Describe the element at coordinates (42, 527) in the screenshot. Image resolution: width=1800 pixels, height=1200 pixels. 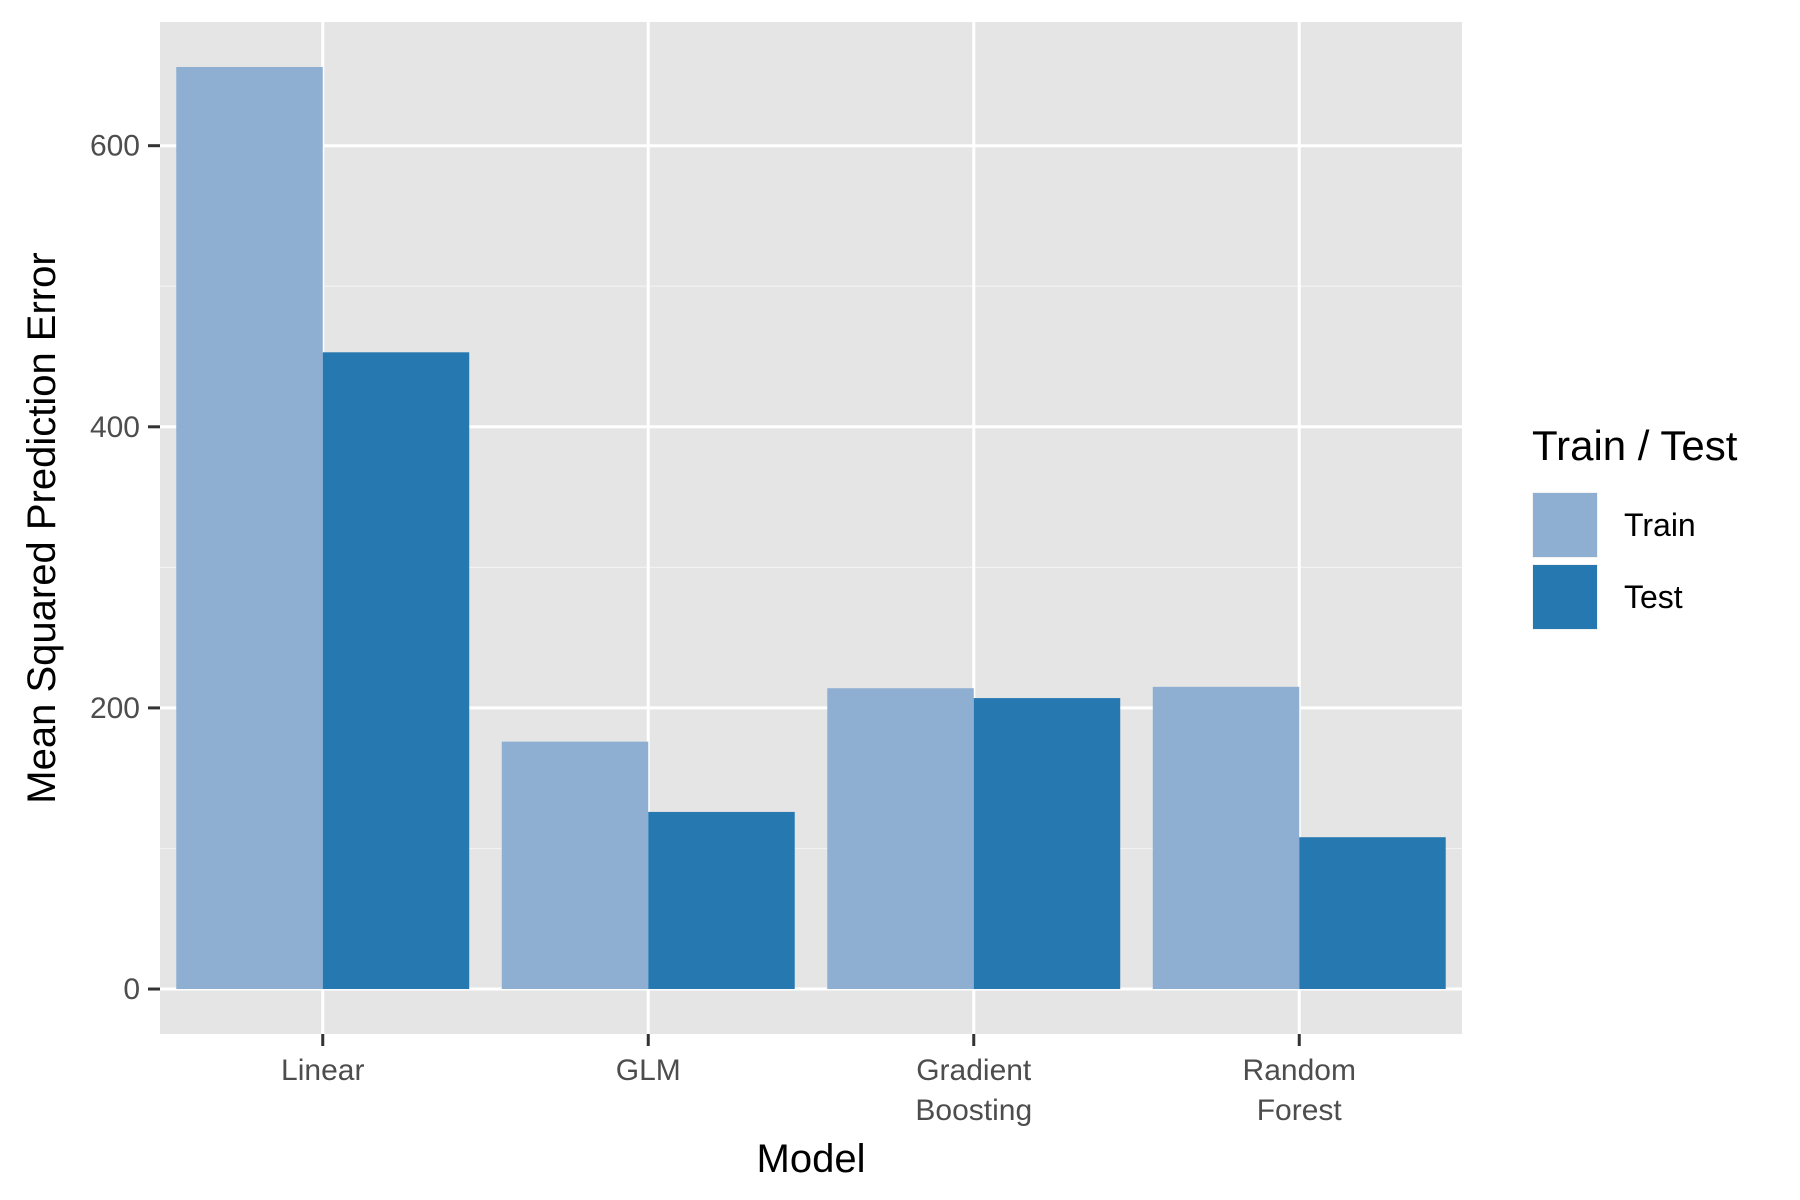
I see `y-axis-title: Mean Squared Prediction Error` at that location.